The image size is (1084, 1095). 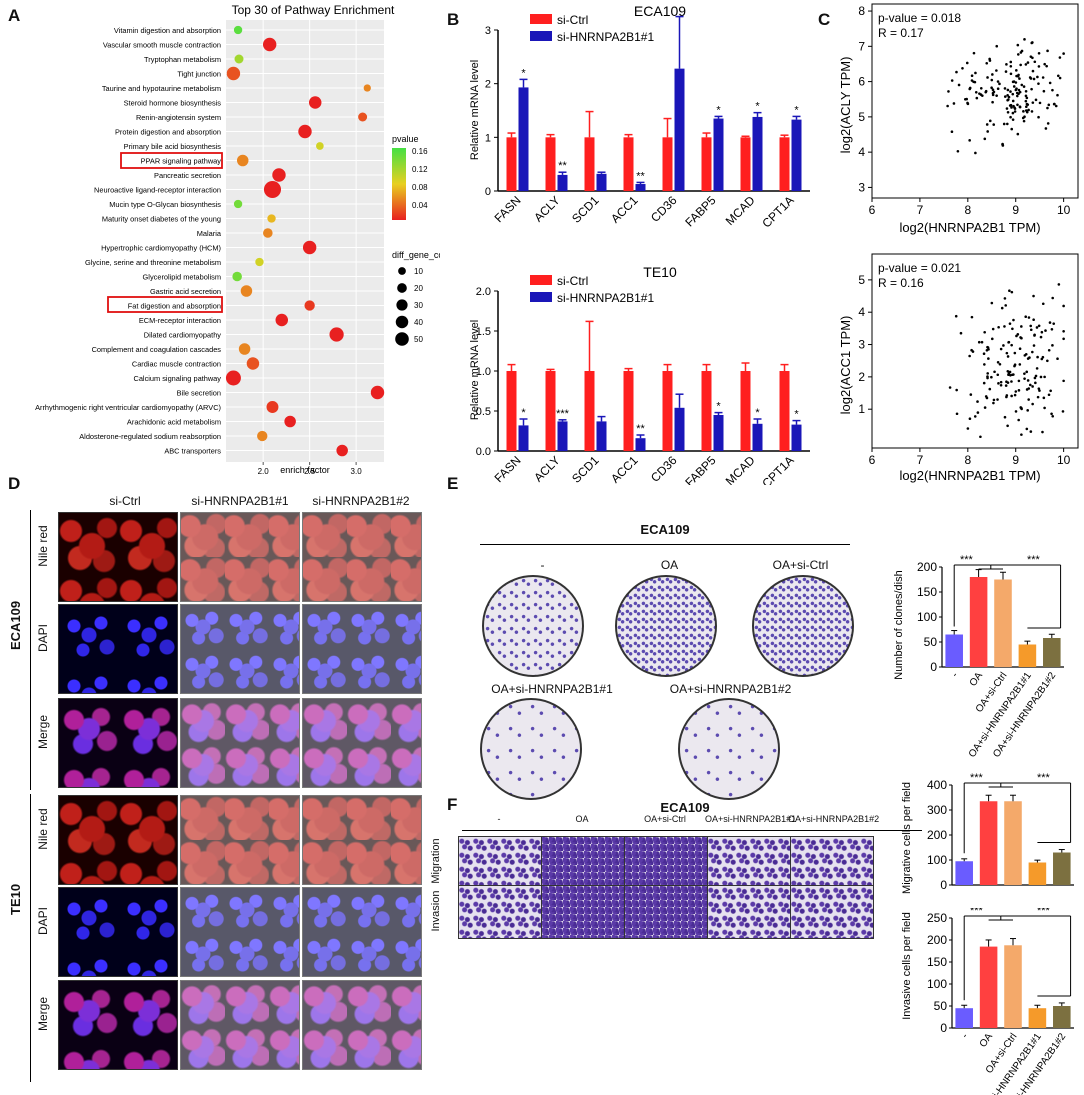 What do you see at coordinates (872, 460) in the screenshot?
I see `x-tick-label: 6` at bounding box center [872, 460].